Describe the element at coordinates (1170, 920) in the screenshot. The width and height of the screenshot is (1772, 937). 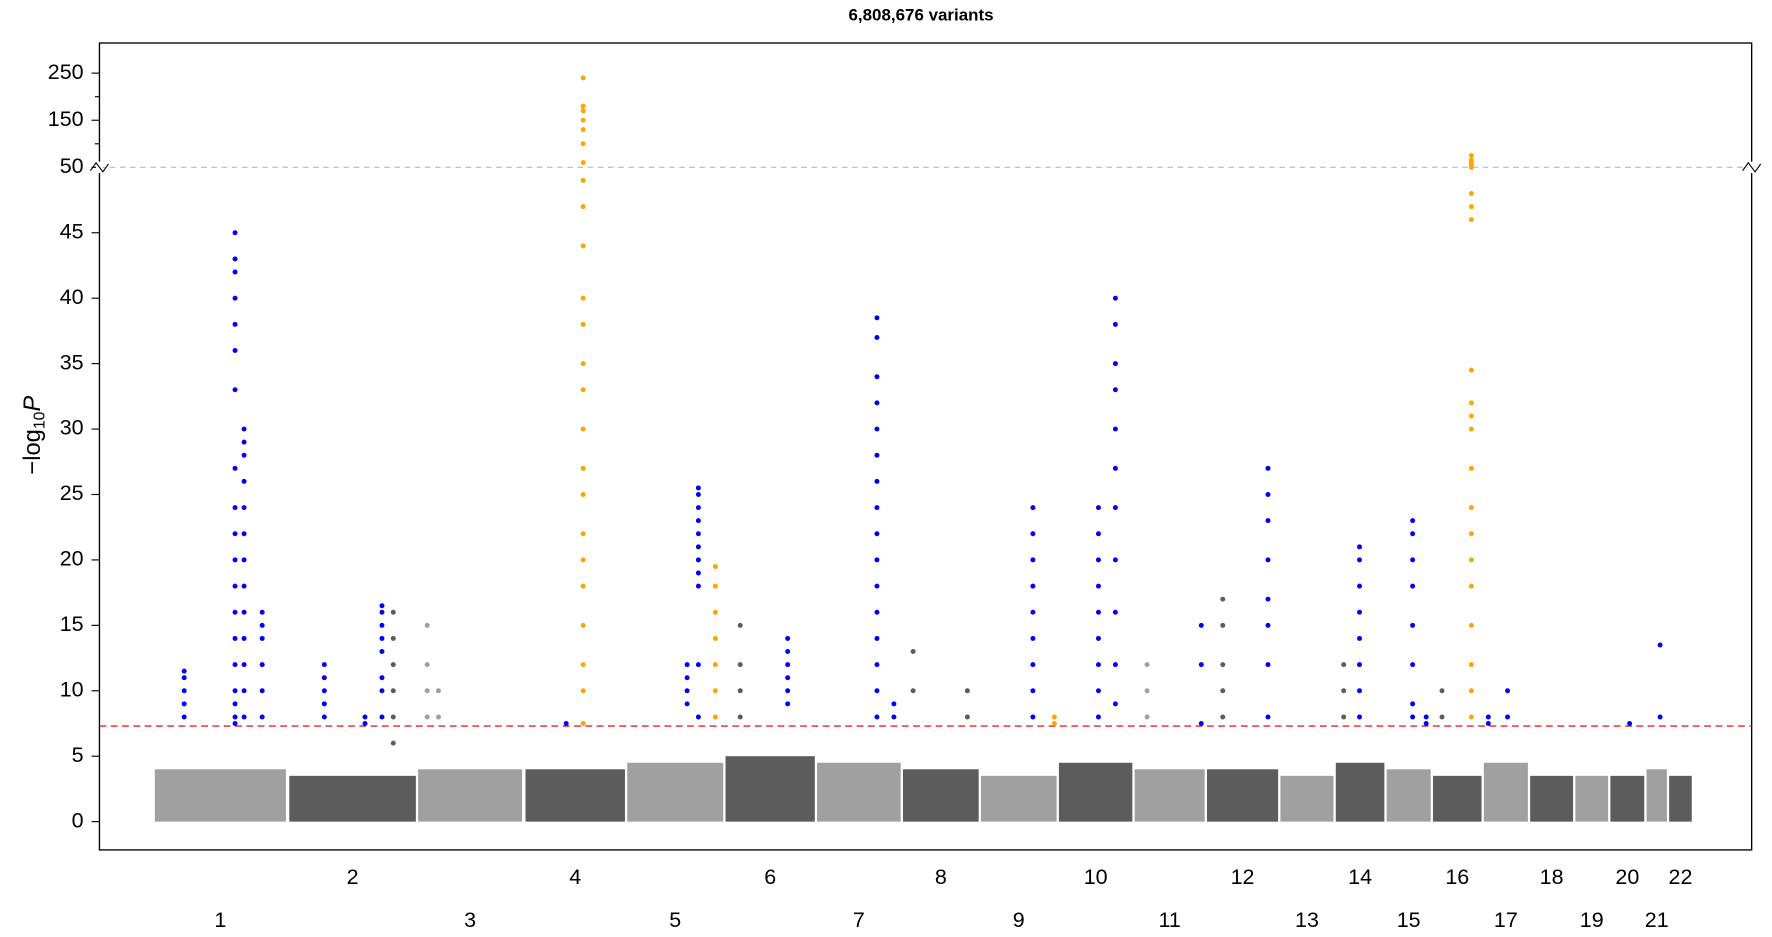
I see `x-tick-label: 11` at that location.